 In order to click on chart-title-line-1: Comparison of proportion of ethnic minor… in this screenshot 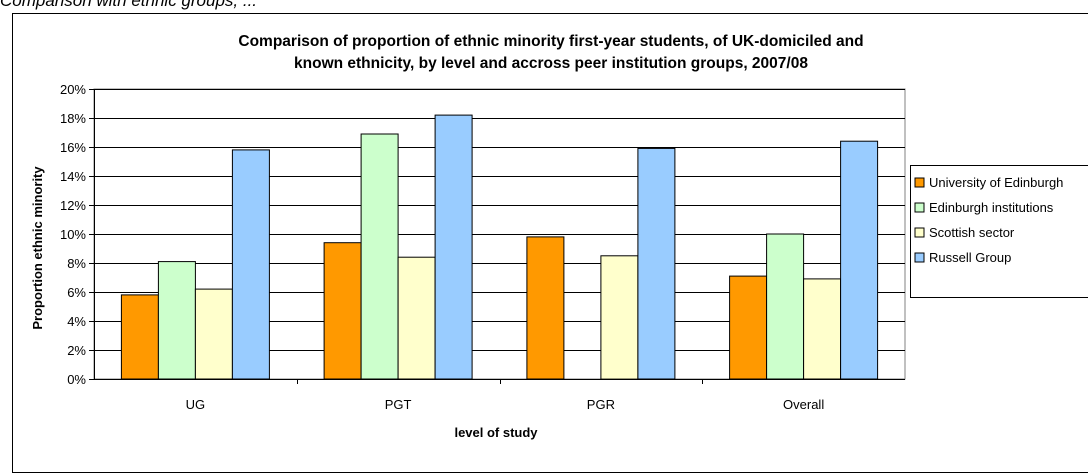, I will do `click(550, 41)`.